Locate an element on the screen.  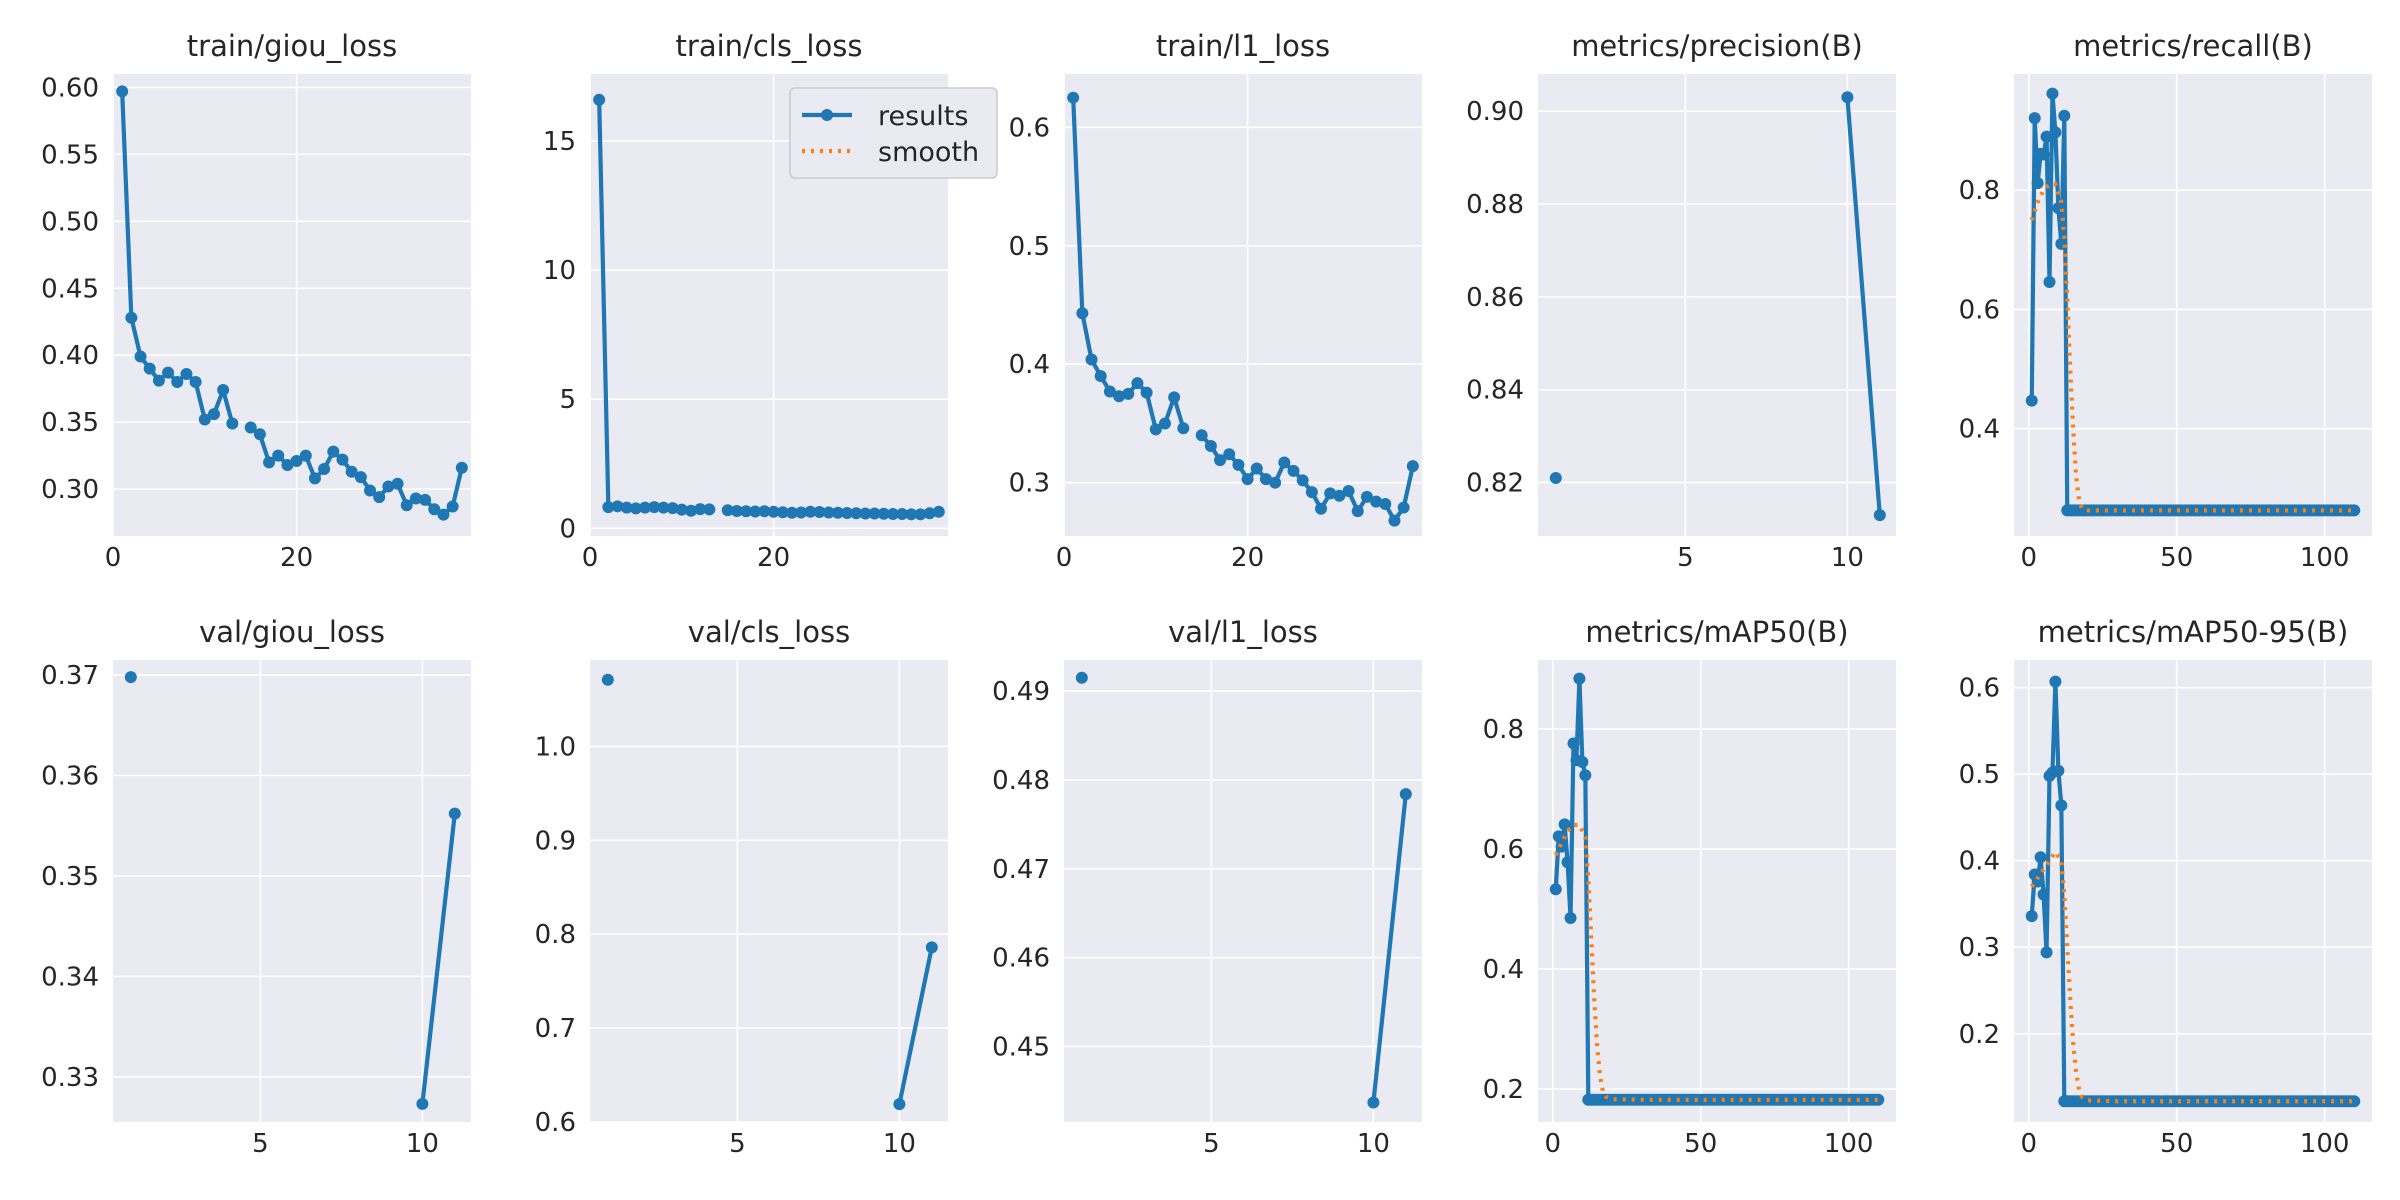
legend-results-marker is located at coordinates (827, 115).